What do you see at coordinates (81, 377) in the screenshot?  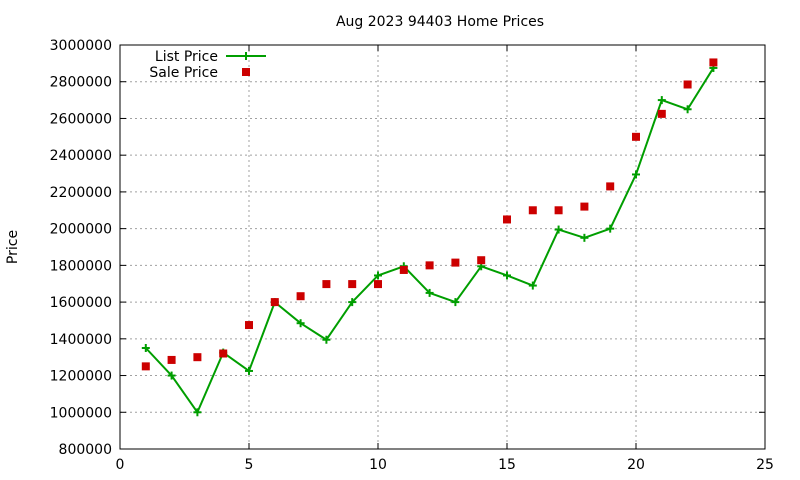 I see `y-tick-label: 1200000` at bounding box center [81, 377].